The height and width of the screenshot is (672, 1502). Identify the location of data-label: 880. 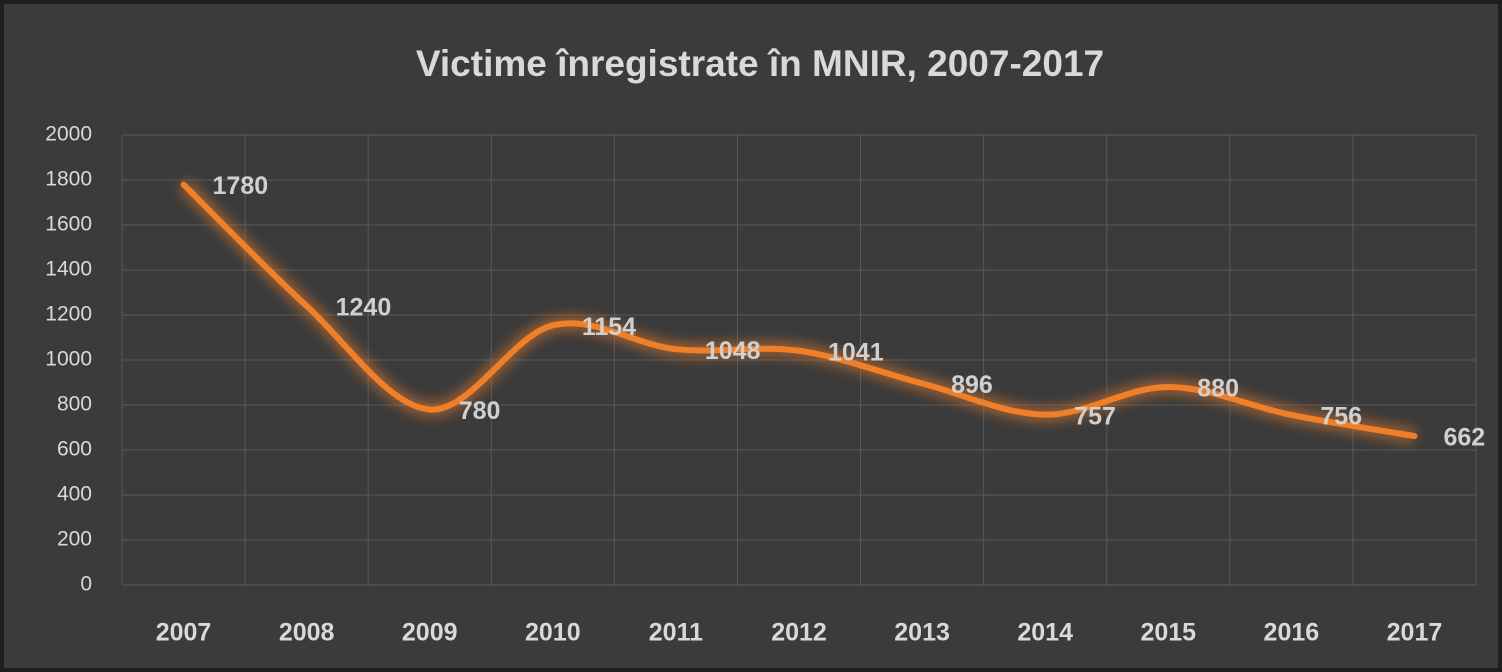
(1218, 389).